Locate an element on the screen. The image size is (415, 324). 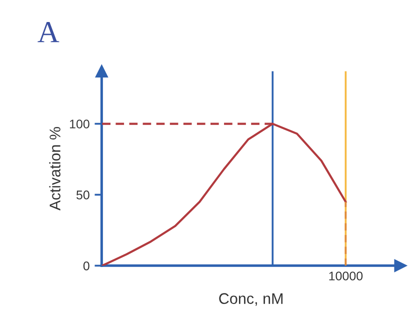
chart-title: A is located at coordinates (49, 32).